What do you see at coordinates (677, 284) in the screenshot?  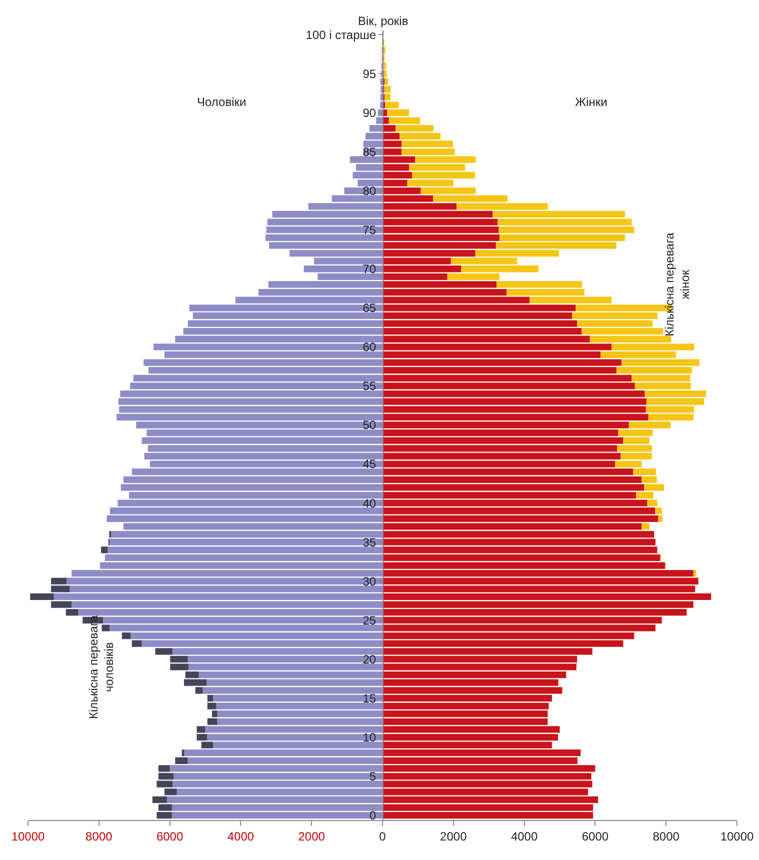 I see `annotation: Кількісна перевага жінок` at bounding box center [677, 284].